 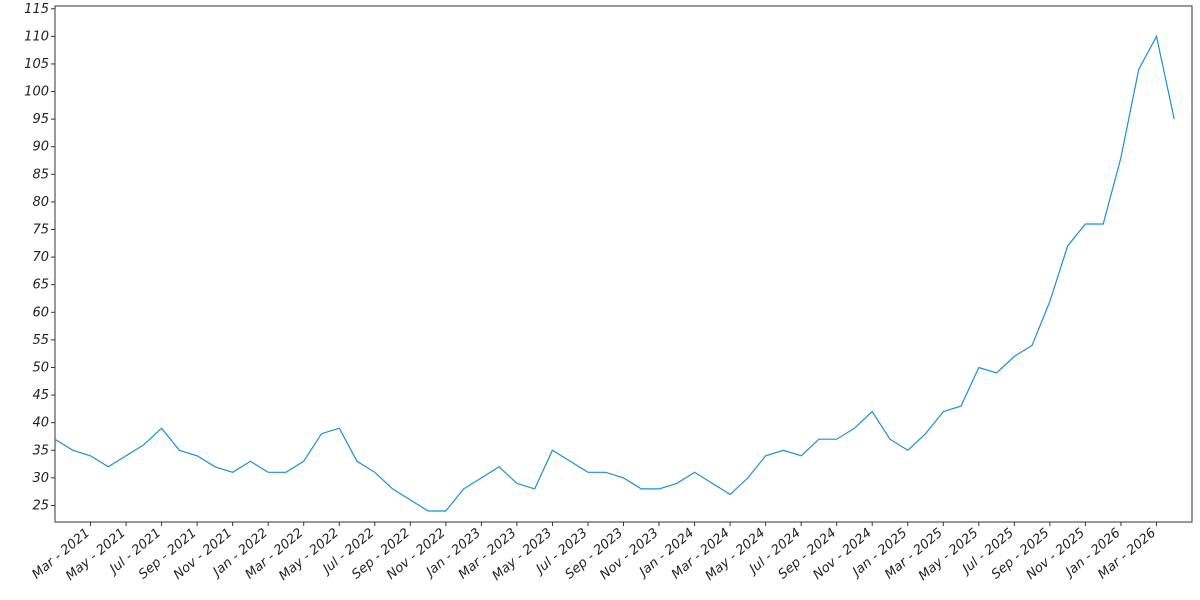 I want to click on y-tick-label: 95, so click(x=40, y=119).